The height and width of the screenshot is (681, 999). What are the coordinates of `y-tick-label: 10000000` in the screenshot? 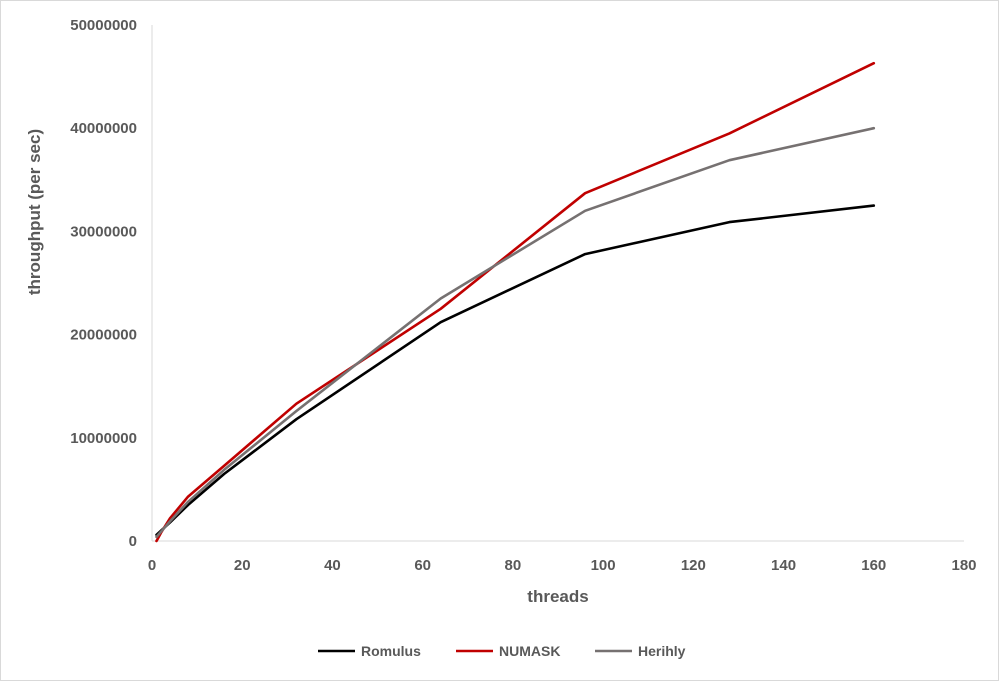 It's located at (103, 438).